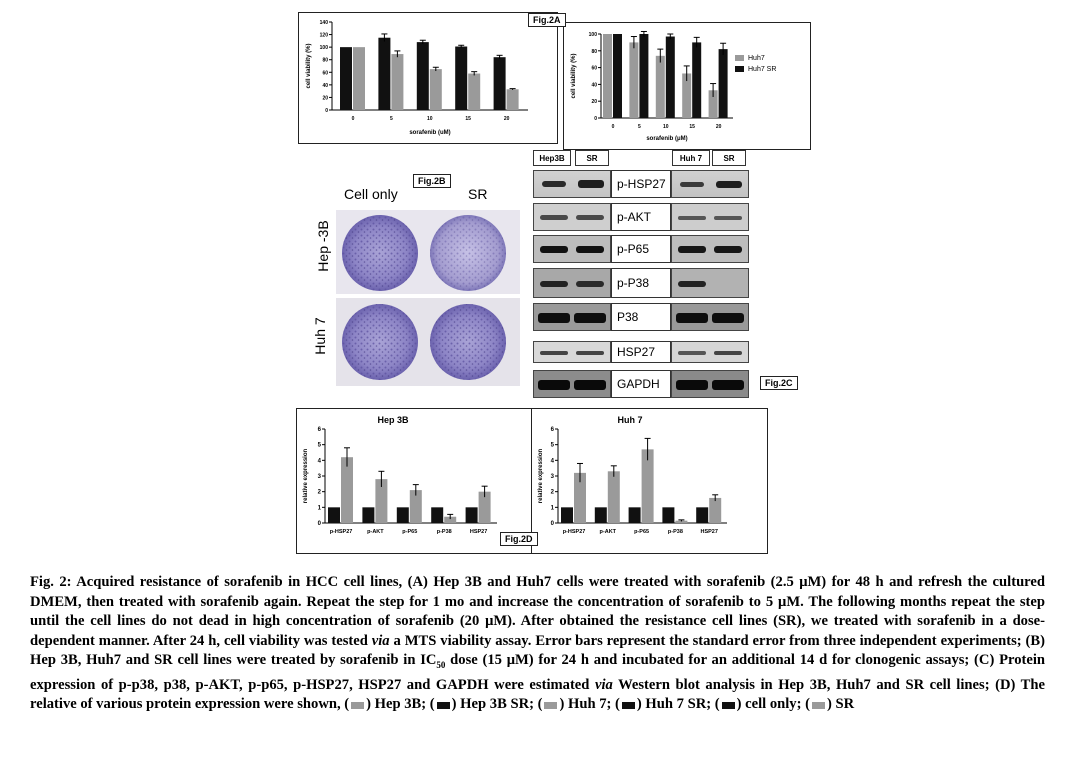  I want to click on legend-swatch, so click(739, 69).